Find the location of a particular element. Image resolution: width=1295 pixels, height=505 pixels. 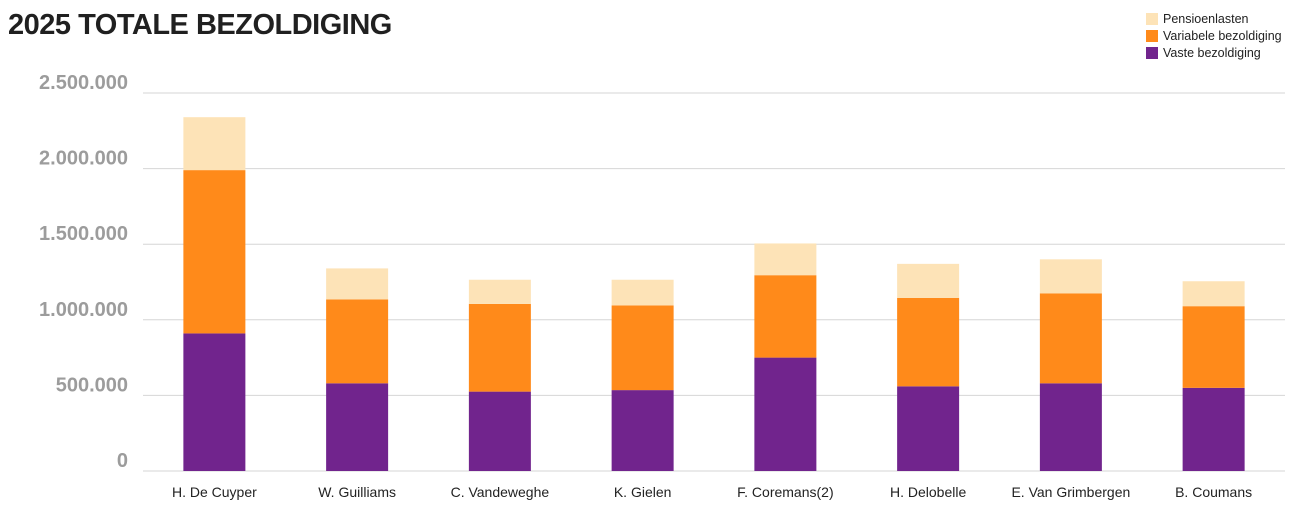

y-tick-label: 1.500.000 is located at coordinates (83, 234).